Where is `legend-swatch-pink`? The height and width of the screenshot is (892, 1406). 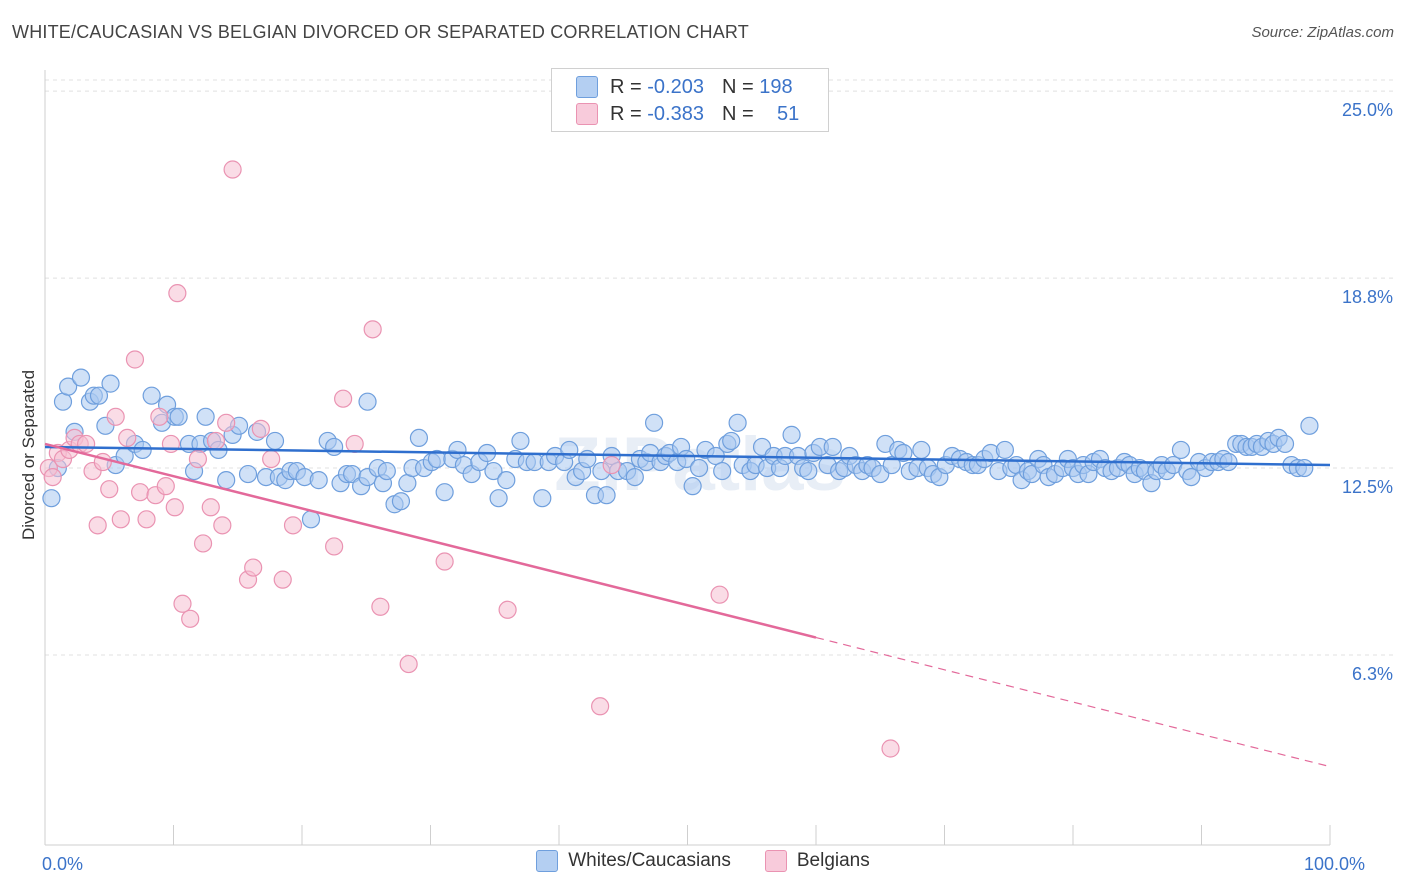
legend-swatch-pink is located at coordinates (587, 114).